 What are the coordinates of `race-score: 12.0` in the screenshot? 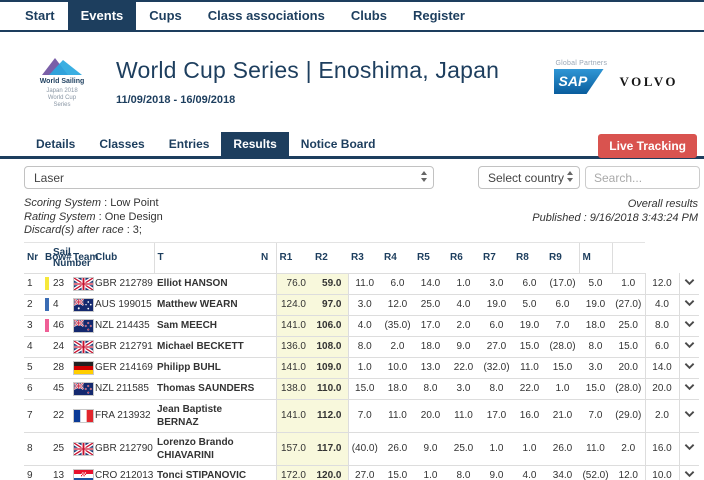 It's located at (397, 305).